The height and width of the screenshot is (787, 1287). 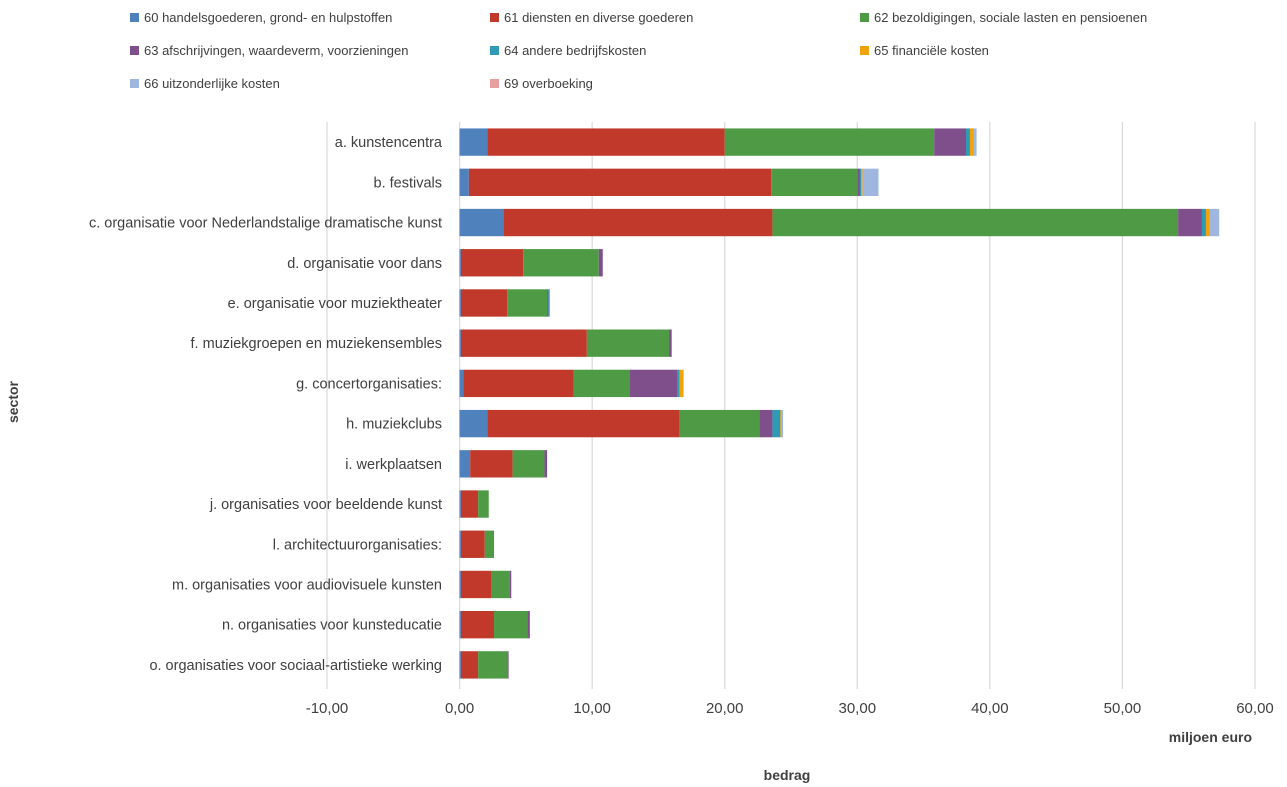 I want to click on unit-label: miljoen euro, so click(x=1210, y=737).